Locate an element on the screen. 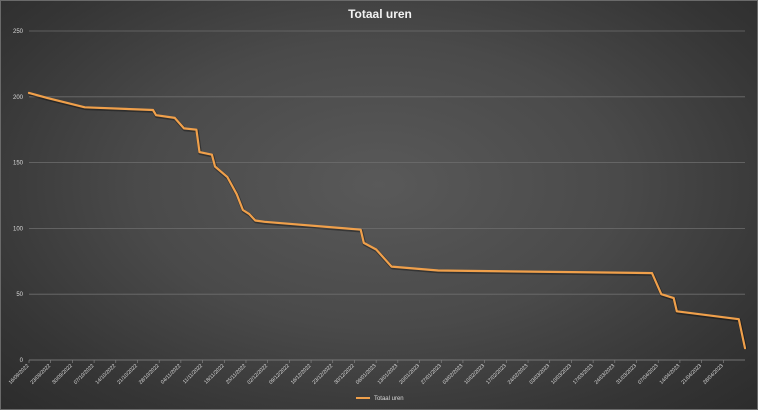  x-tick-label: 30/09/2022 is located at coordinates (62, 374).